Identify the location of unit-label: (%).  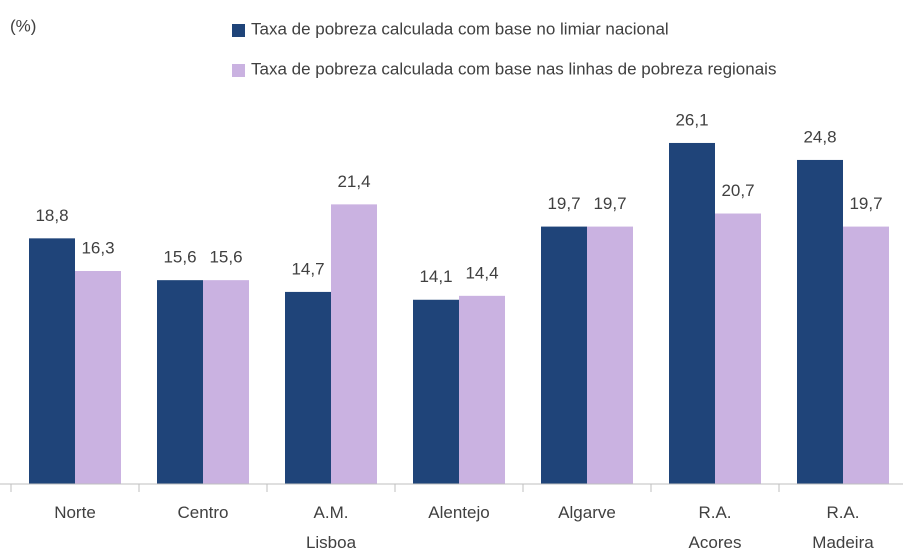
(23, 25).